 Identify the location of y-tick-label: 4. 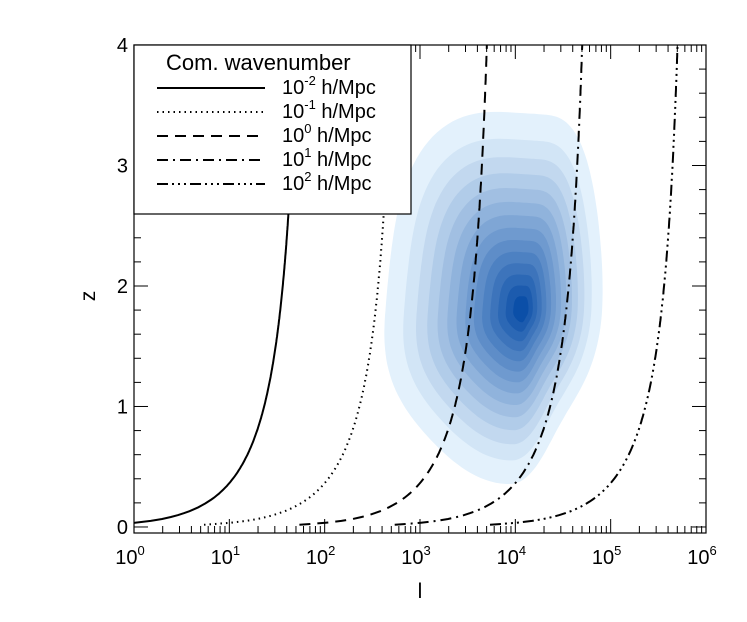
(122, 46).